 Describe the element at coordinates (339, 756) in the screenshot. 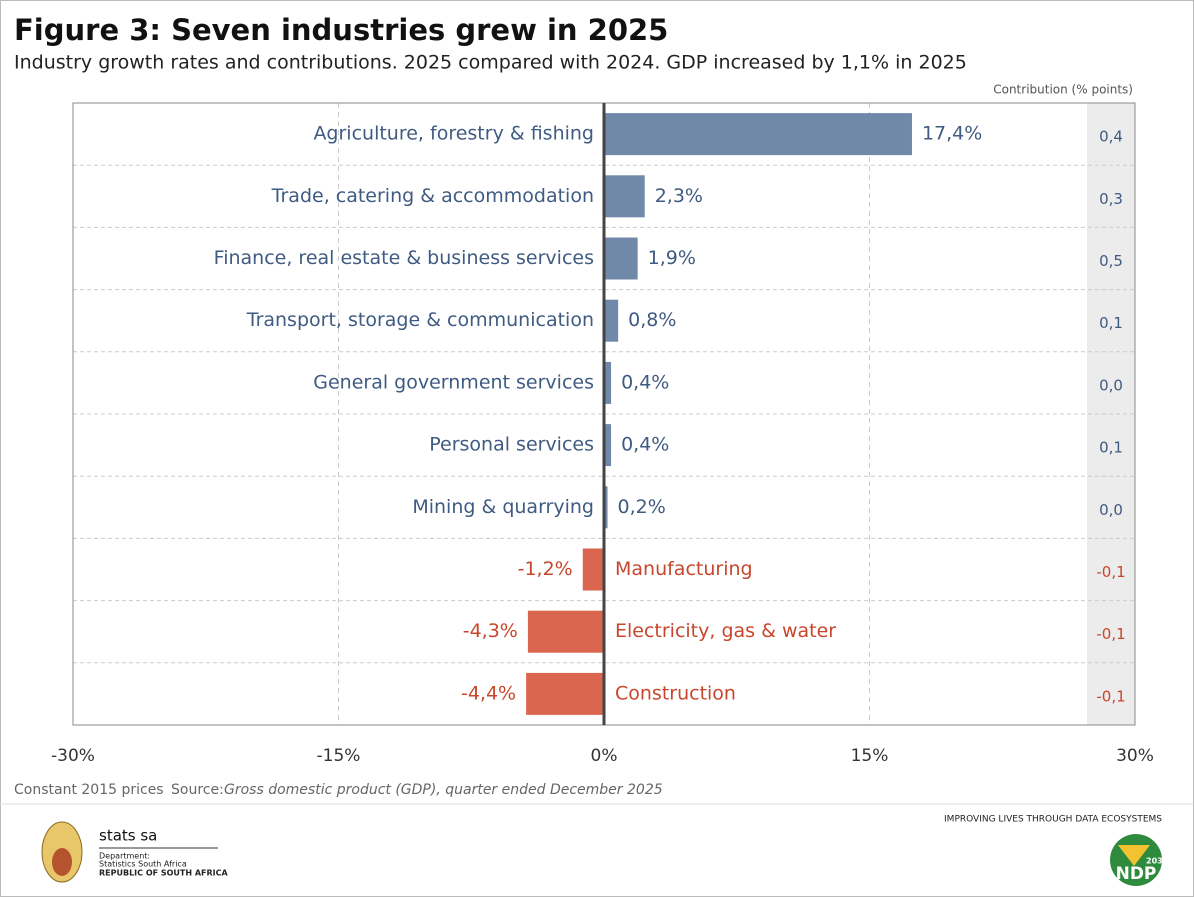

I see `x-tick-label: -15%` at that location.